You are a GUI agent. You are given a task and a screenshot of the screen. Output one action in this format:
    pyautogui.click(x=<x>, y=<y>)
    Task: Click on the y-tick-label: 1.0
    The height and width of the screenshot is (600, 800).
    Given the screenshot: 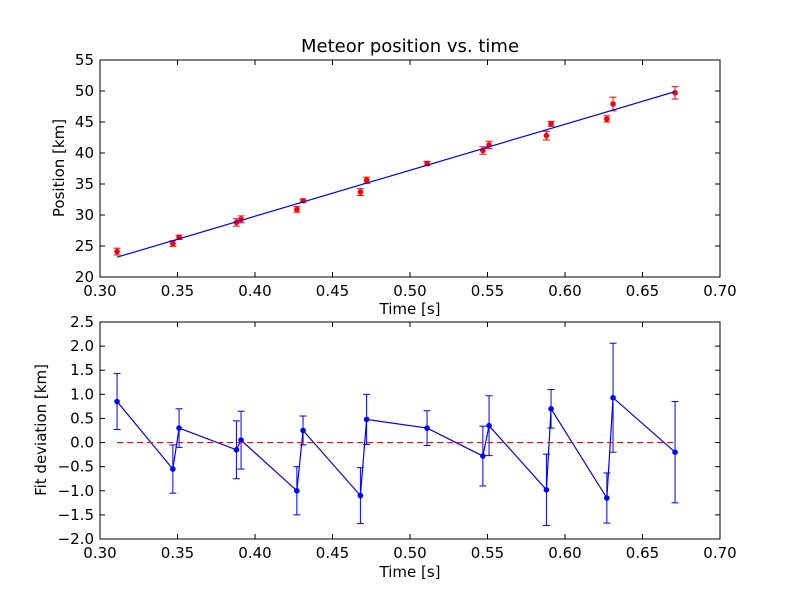 What is the action you would take?
    pyautogui.click(x=82, y=394)
    